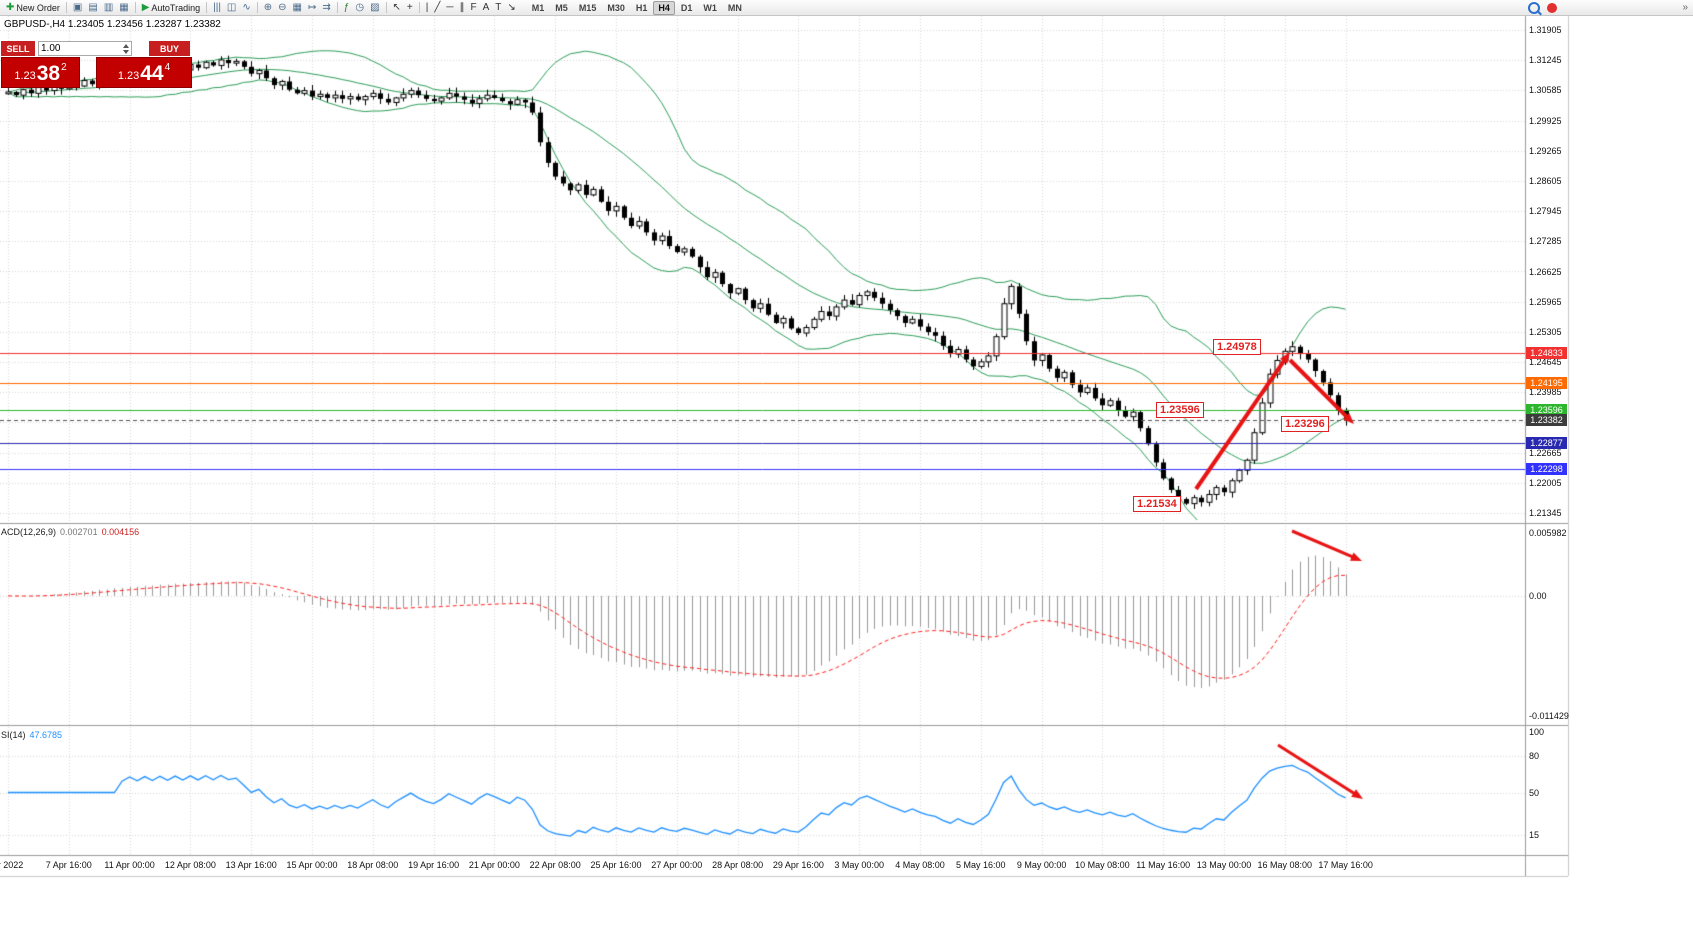  What do you see at coordinates (231, 8) in the screenshot?
I see `candlestick-chart-icon: ◫` at bounding box center [231, 8].